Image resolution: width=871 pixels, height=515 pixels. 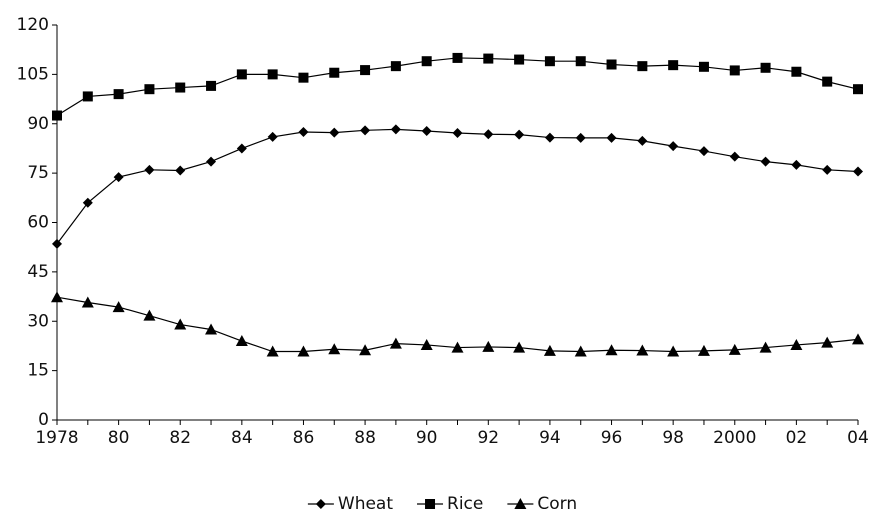 What do you see at coordinates (38, 321) in the screenshot?
I see `y-tick-label: 30` at bounding box center [38, 321].